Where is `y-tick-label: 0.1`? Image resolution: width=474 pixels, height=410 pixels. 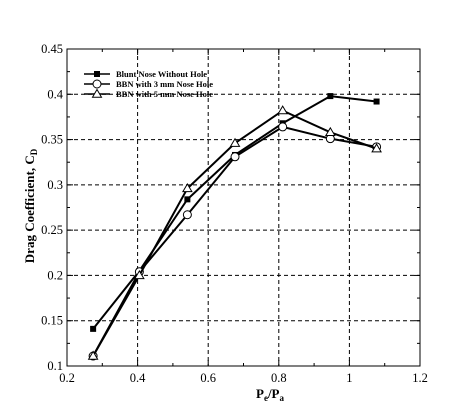 y-tick-label: 0.1 is located at coordinates (55, 366).